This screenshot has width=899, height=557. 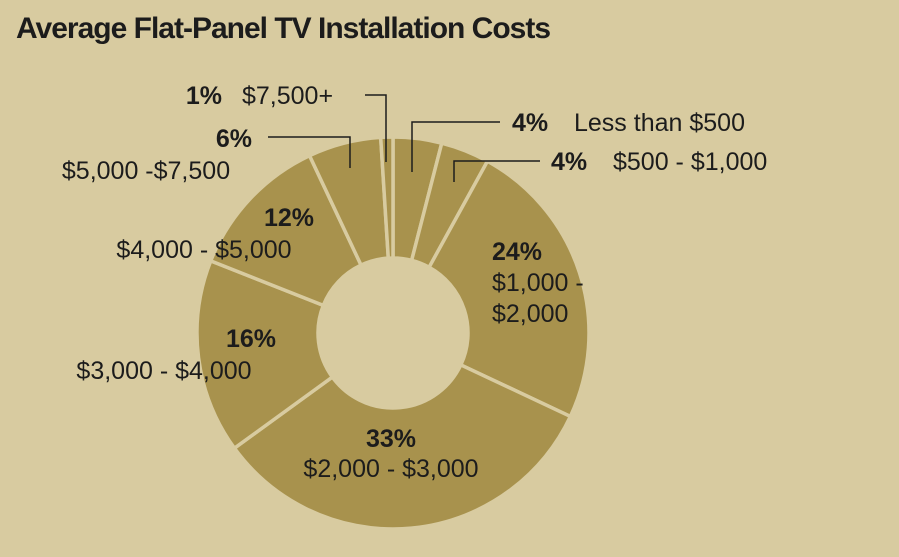 What do you see at coordinates (569, 162) in the screenshot?
I see `pct-label-500-1000: 4%` at bounding box center [569, 162].